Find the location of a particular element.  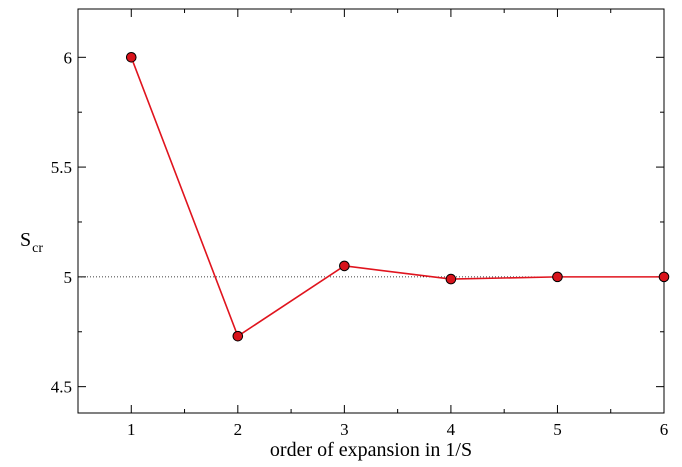

x-axis-label: order of expansion in 1/S is located at coordinates (371, 450).